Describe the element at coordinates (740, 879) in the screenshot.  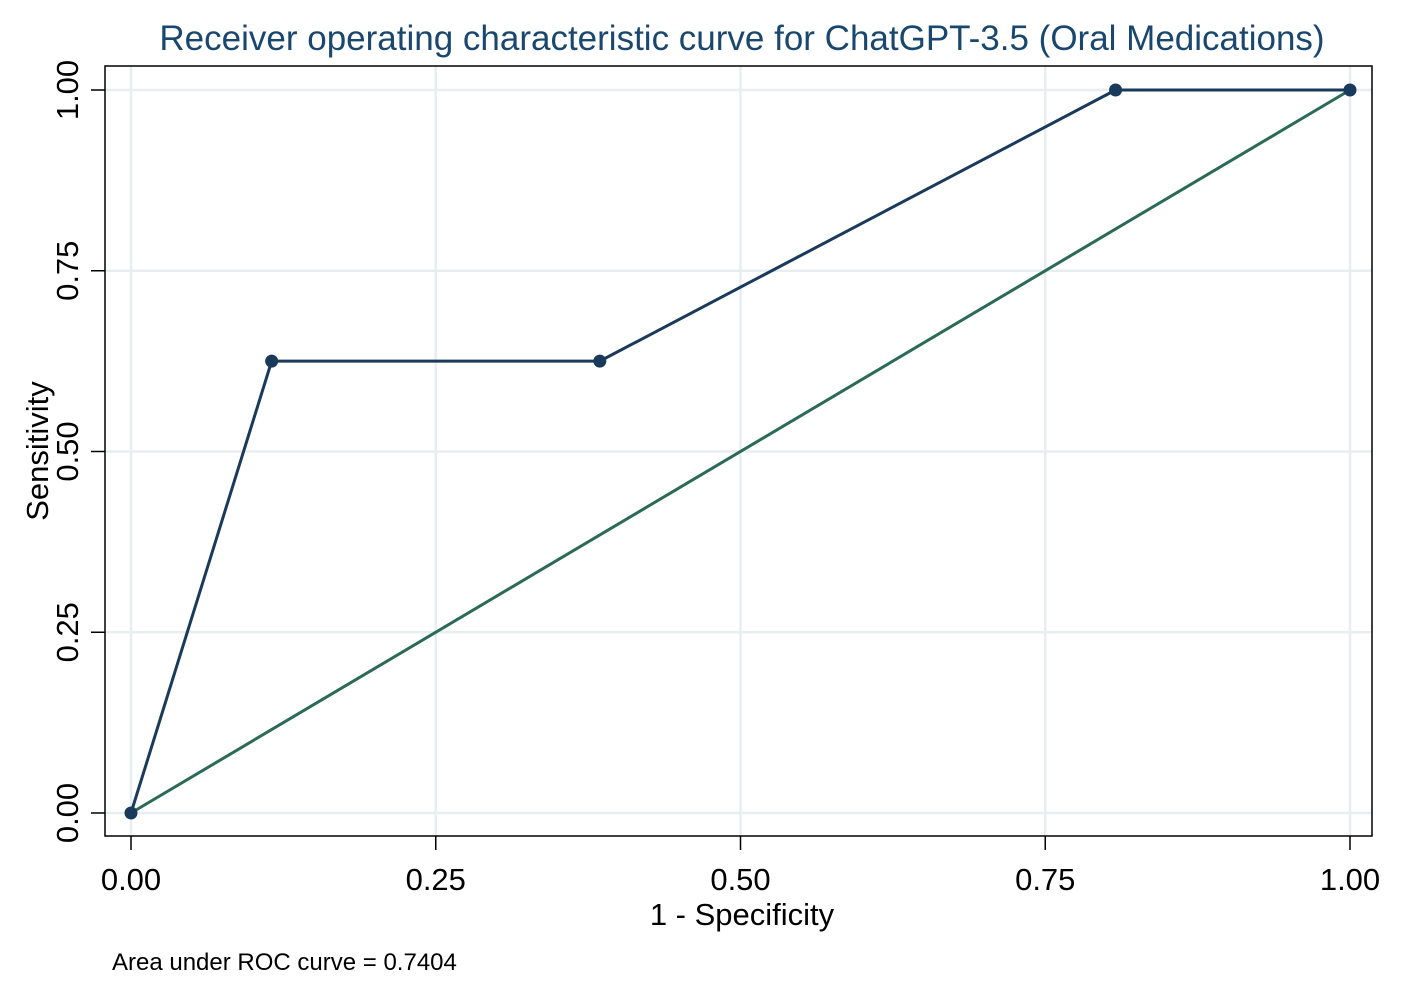
I see `x-tick-label: 0.50` at that location.